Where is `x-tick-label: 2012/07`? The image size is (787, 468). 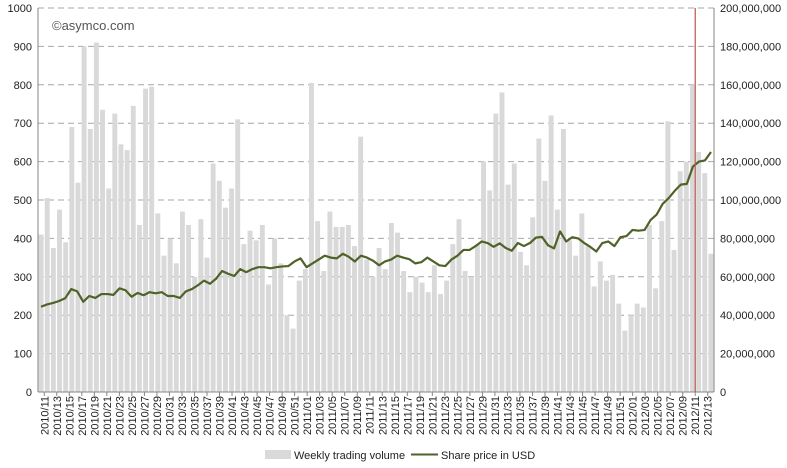
x-tick-label: 2012/07 is located at coordinates (671, 416).